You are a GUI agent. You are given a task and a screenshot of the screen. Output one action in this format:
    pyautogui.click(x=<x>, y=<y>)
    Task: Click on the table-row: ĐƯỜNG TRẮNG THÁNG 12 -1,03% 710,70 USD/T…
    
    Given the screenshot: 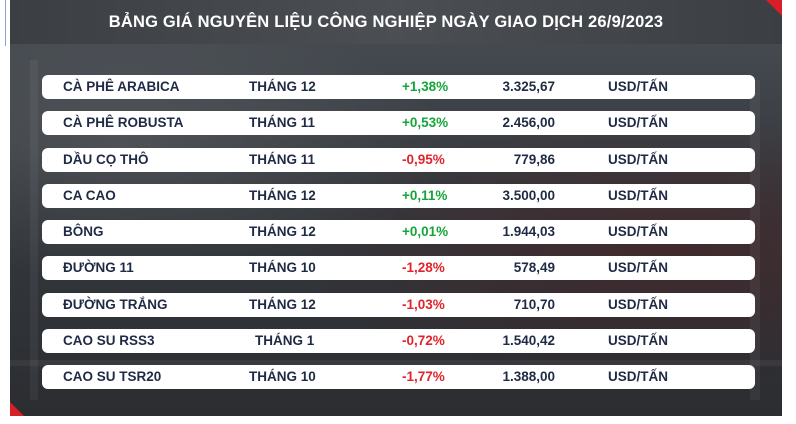 What is the action you would take?
    pyautogui.click(x=398, y=304)
    